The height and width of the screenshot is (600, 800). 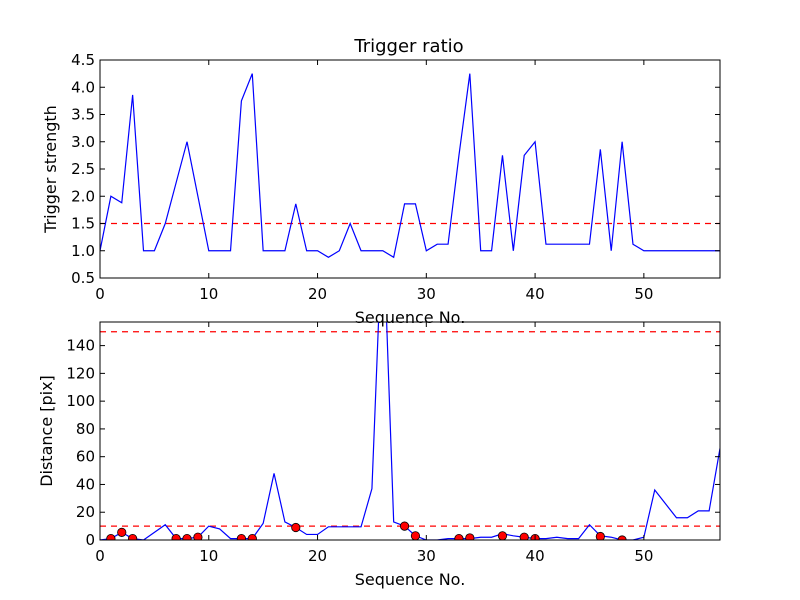 What do you see at coordinates (83, 169) in the screenshot?
I see `y-tick-label: 2.5` at bounding box center [83, 169].